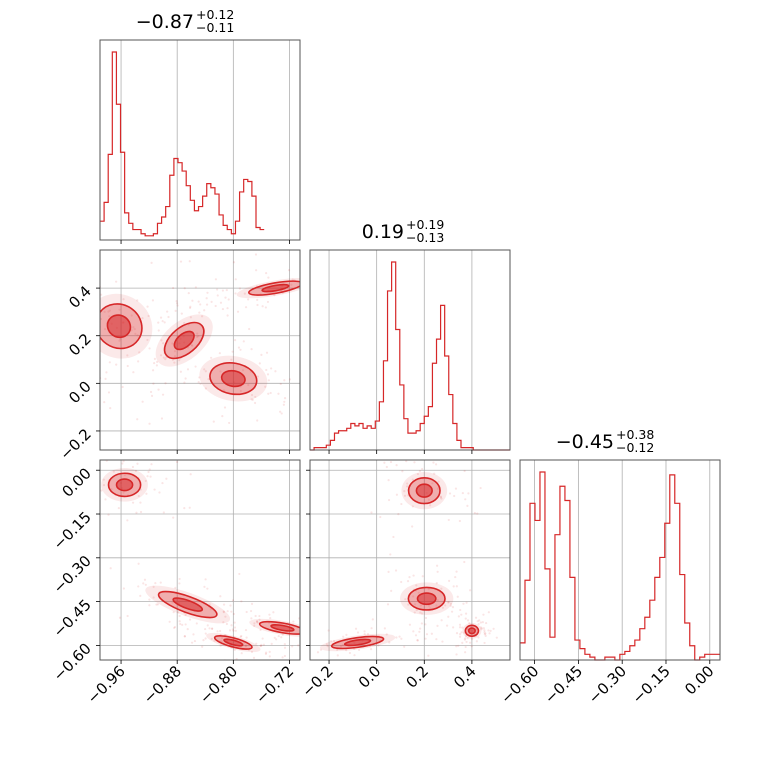 The height and width of the screenshot is (760, 760). I want to click on y-tick-label: 0.2, so click(80, 345).